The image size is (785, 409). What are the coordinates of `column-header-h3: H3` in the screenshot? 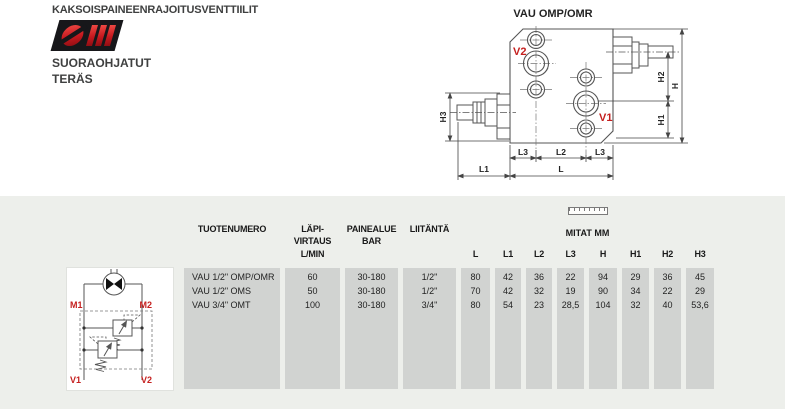 It's located at (700, 254).